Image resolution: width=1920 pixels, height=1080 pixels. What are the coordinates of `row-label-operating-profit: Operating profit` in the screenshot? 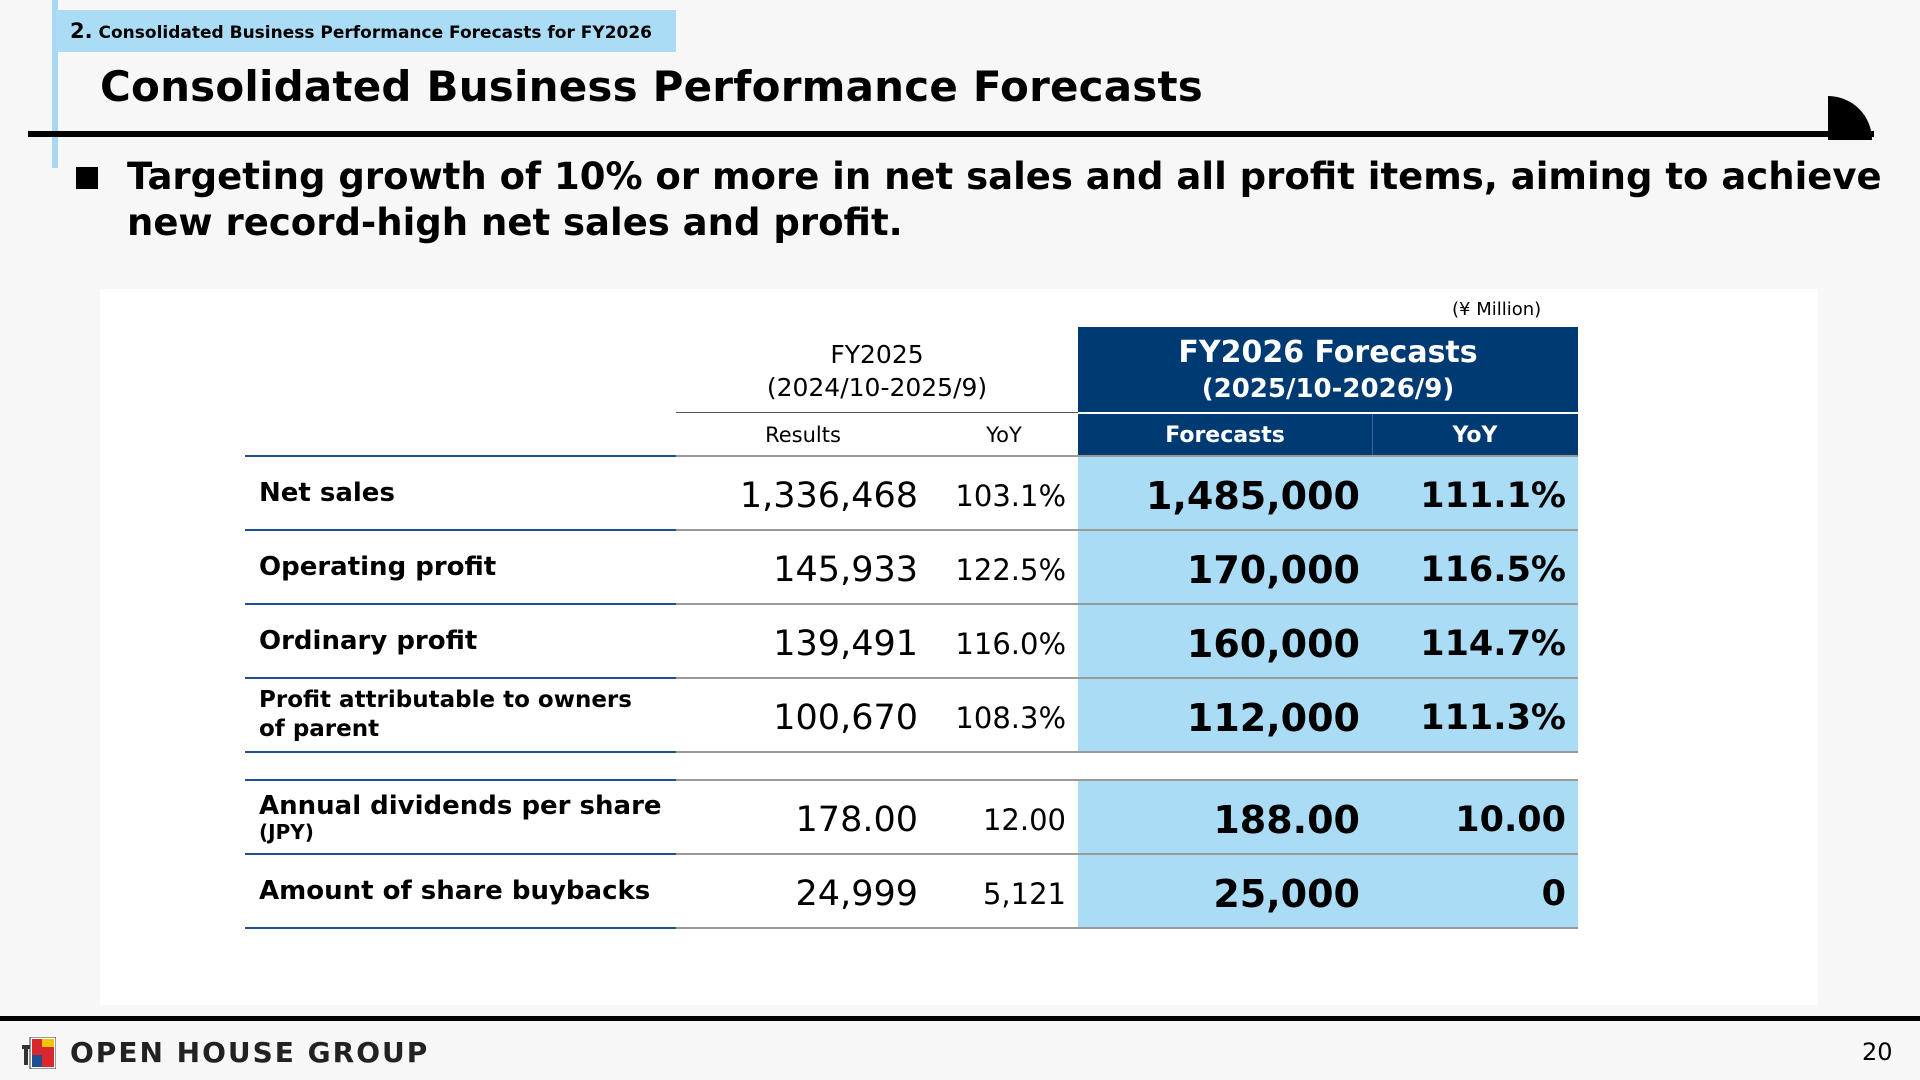 It's located at (378, 567).